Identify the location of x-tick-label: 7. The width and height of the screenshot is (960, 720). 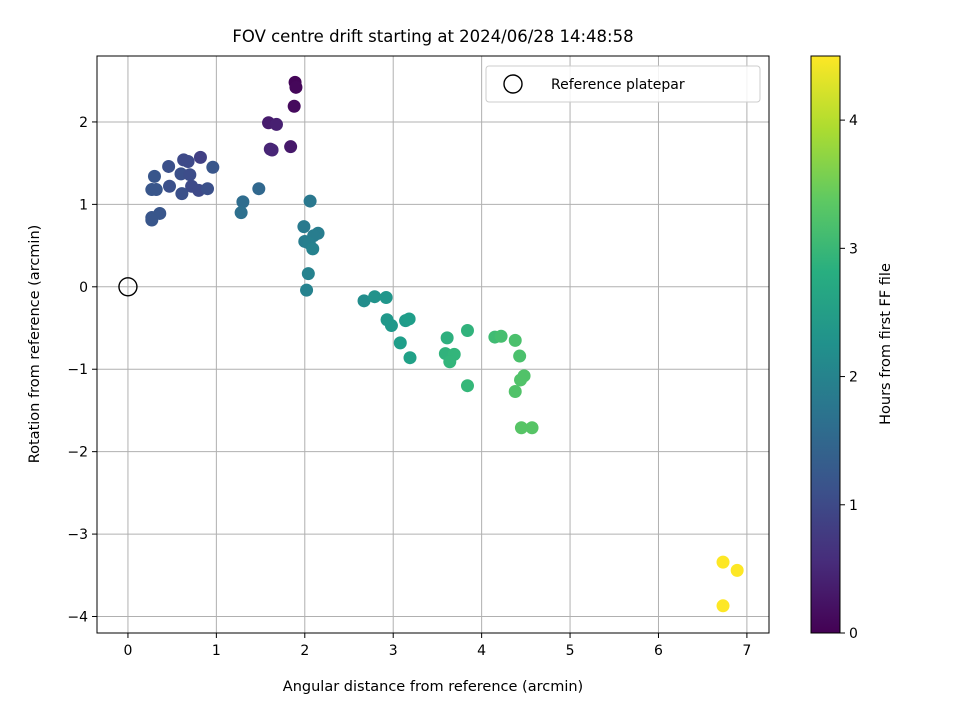
(746, 651).